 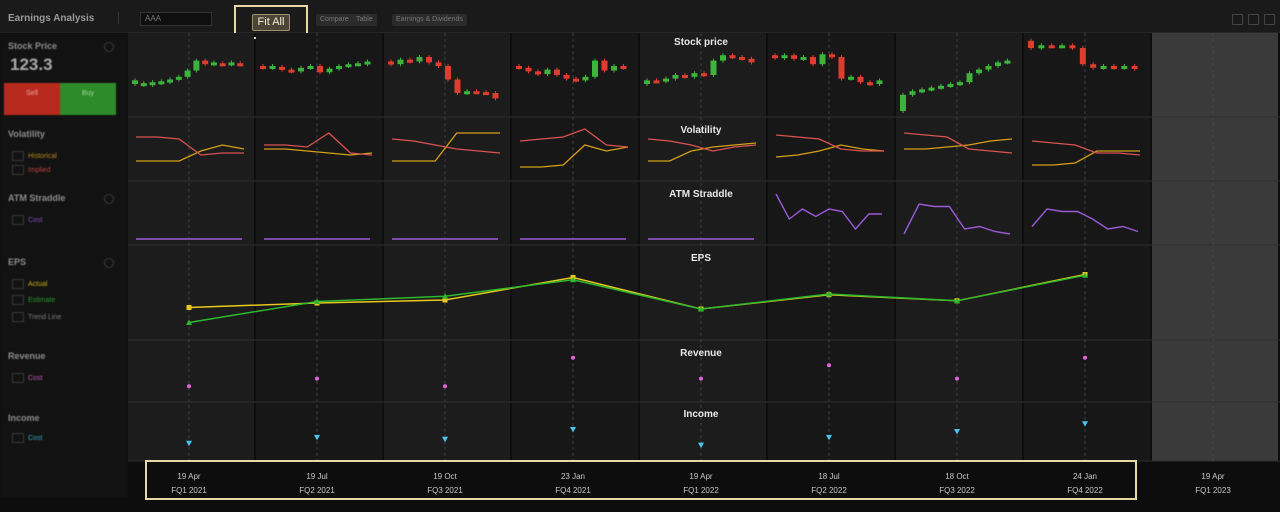 I want to click on legend-actual: Actual, so click(x=29, y=284).